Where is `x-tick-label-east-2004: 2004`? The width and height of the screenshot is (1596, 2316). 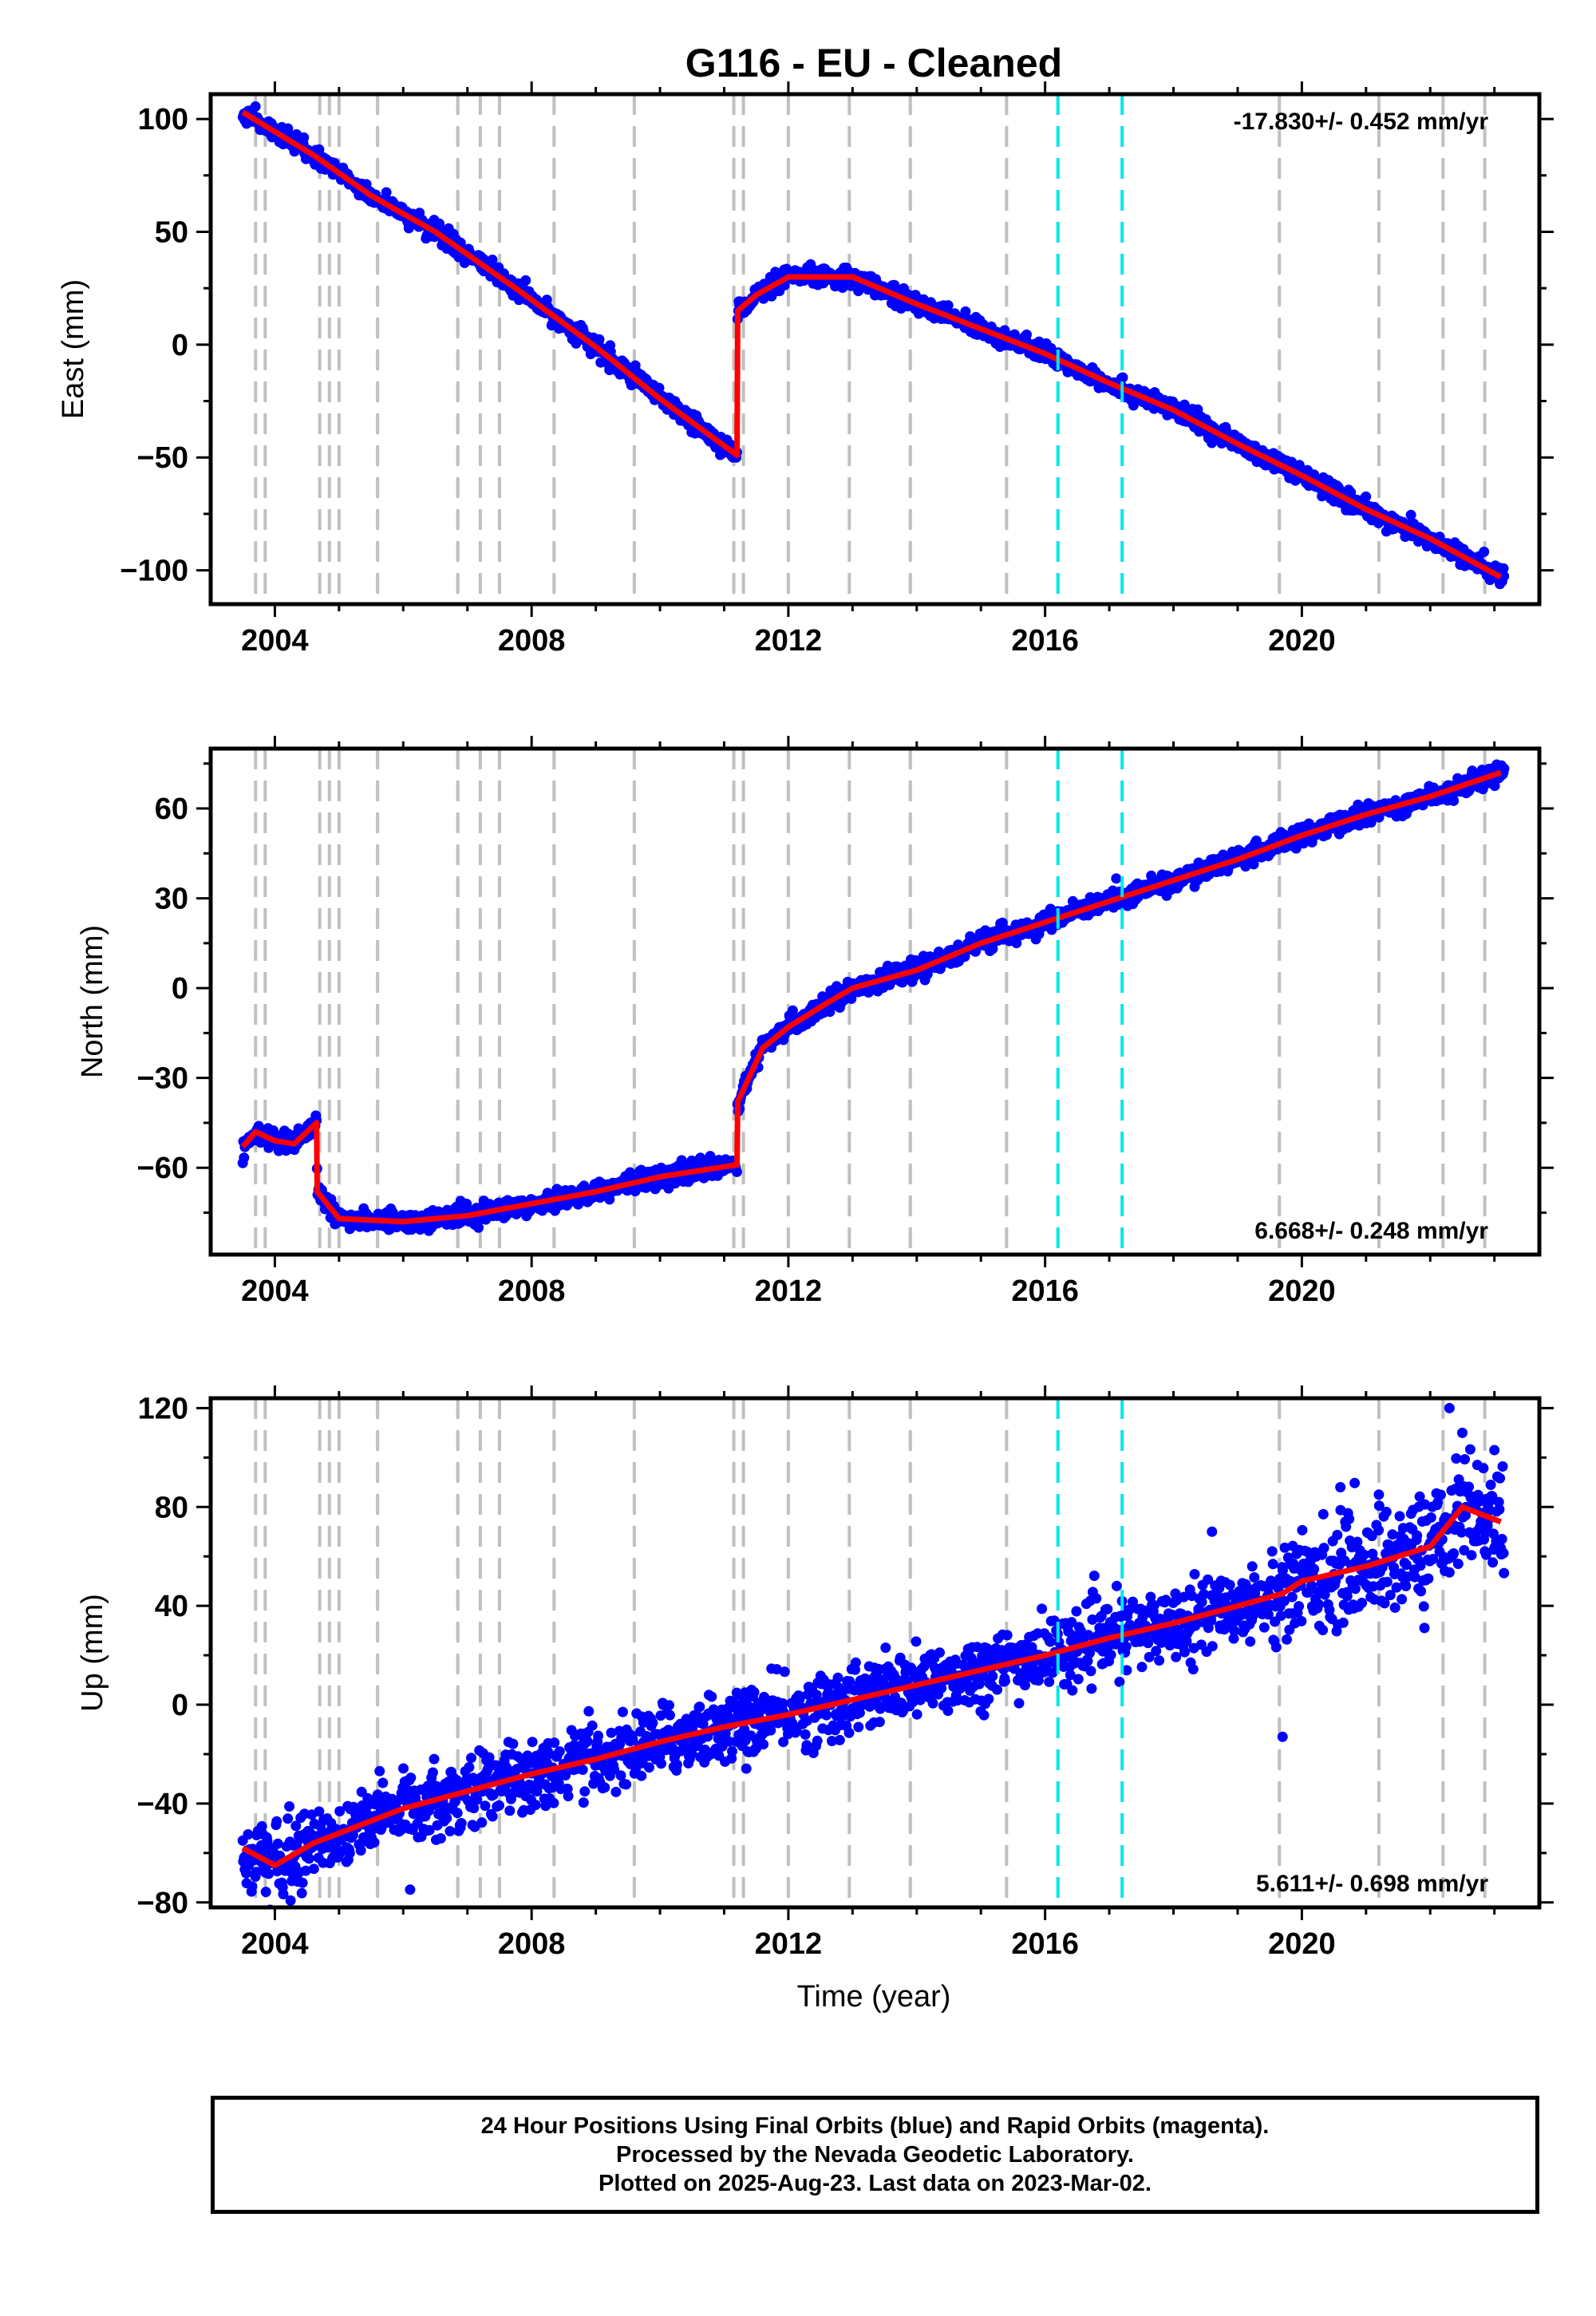 x-tick-label-east-2004: 2004 is located at coordinates (275, 641).